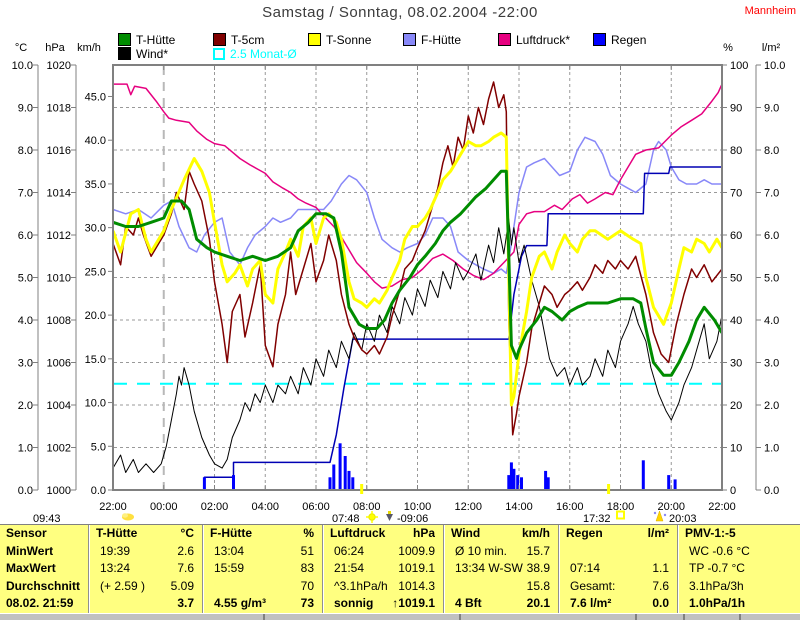 The width and height of the screenshot is (800, 620). What do you see at coordinates (47, 519) in the screenshot?
I see `annotation-time: 09:43` at bounding box center [47, 519].